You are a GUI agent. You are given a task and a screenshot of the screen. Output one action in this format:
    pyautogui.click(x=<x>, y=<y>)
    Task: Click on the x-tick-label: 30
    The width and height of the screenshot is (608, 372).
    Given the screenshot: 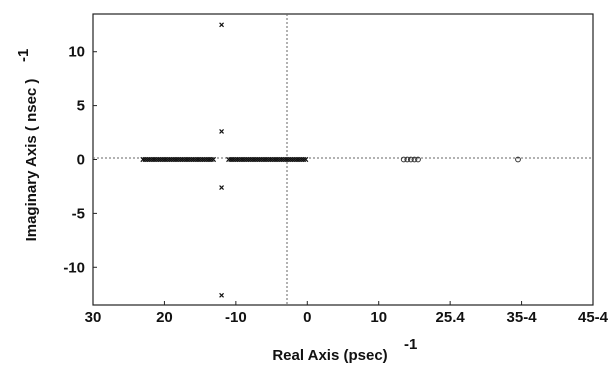 What is the action you would take?
    pyautogui.click(x=93, y=317)
    